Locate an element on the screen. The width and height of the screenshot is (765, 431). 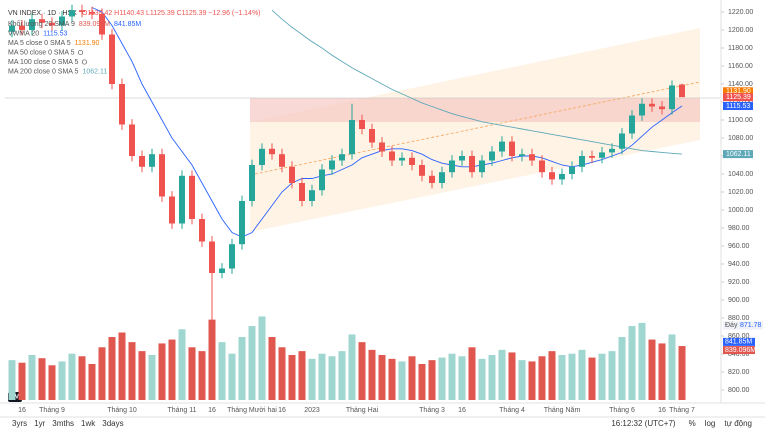
axis-option: log is located at coordinates (710, 423).